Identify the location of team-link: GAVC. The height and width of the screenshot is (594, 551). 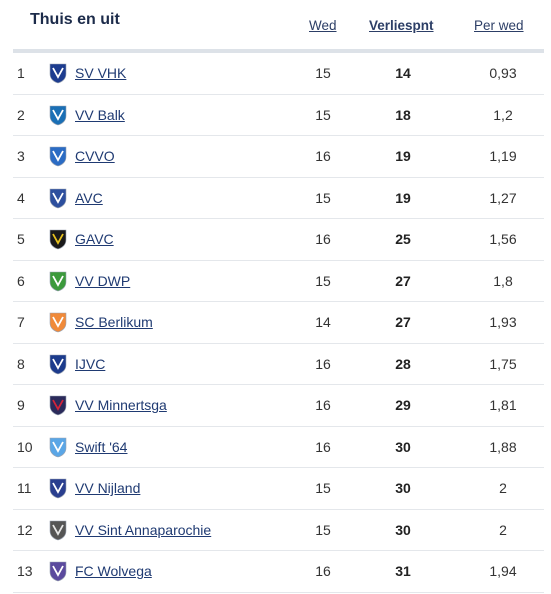
(94, 239).